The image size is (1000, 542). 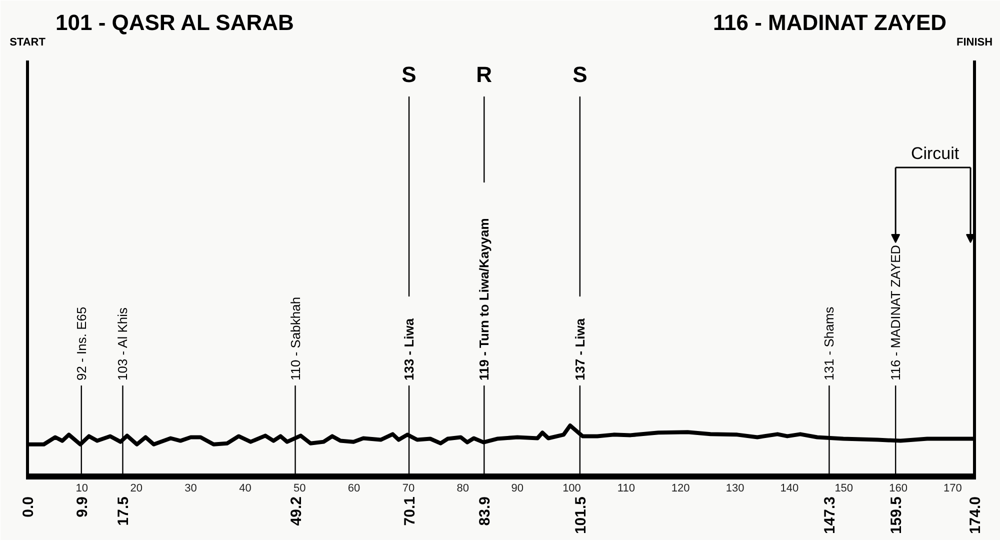 I want to click on x-tick-label: 140, so click(x=789, y=488).